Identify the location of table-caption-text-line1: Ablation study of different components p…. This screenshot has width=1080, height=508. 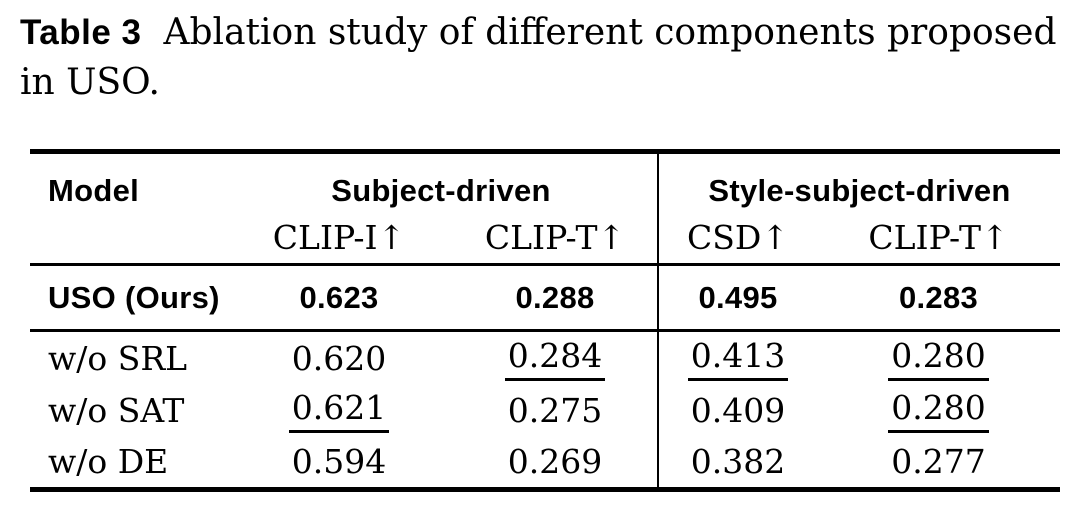
(610, 32).